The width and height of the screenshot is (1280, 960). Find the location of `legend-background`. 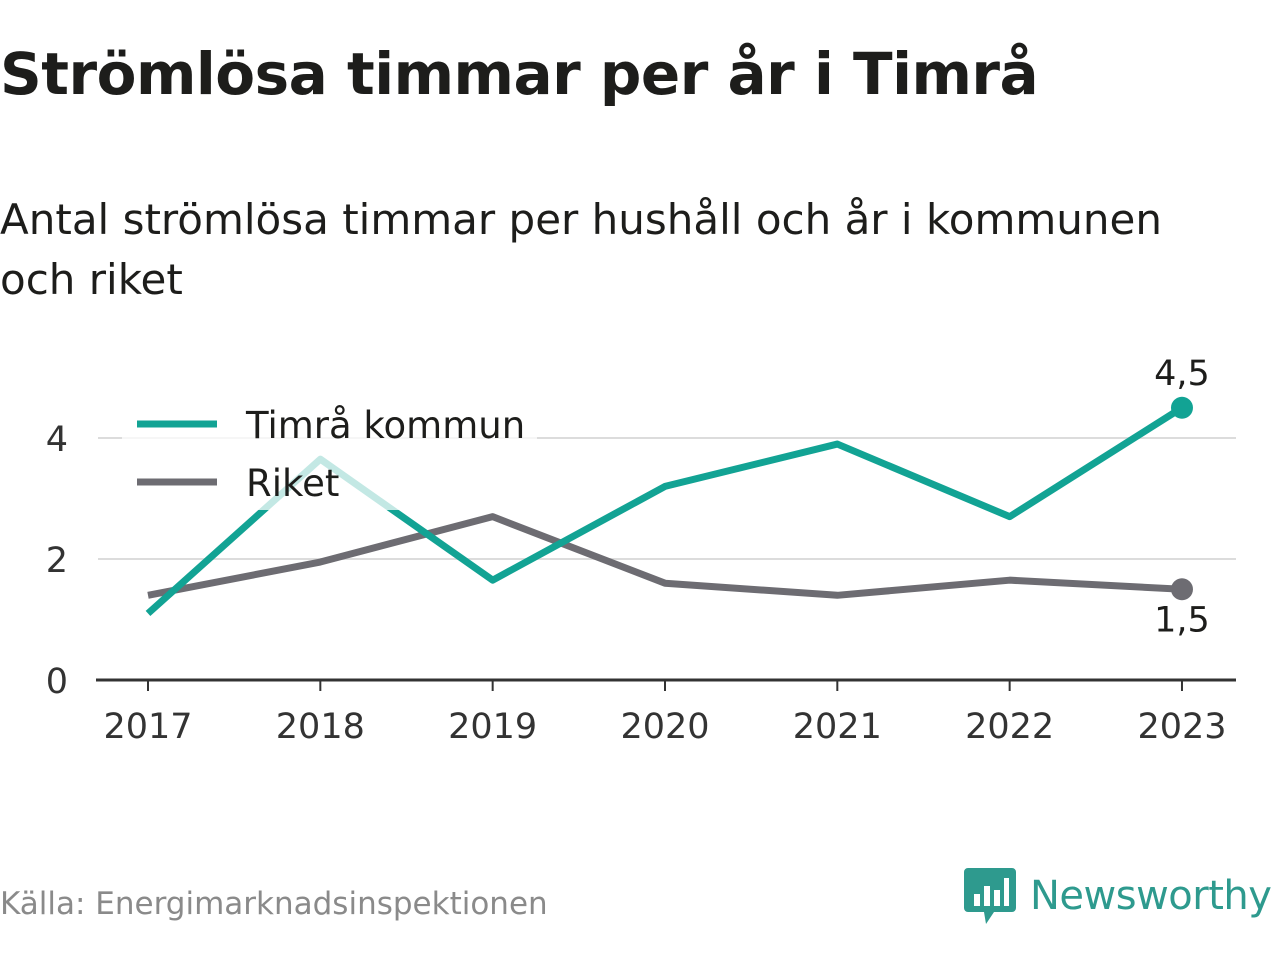

legend-background is located at coordinates (329, 454).